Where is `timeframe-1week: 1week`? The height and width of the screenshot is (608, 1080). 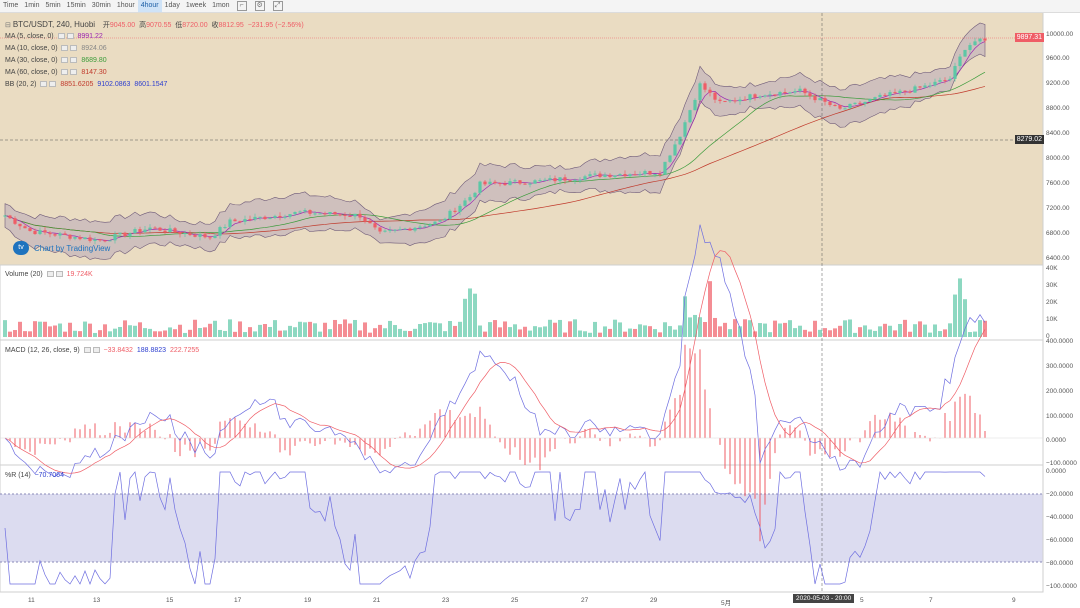
timeframe-1week: 1week is located at coordinates (196, 5).